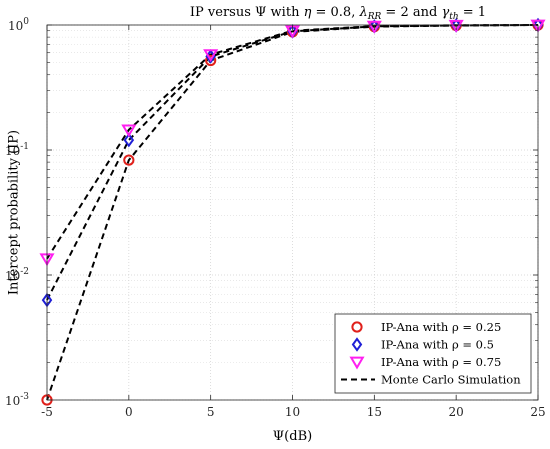 This screenshot has height=449, width=550. I want to click on legend-entry-label: IP-Ana with ρ = 0.25, so click(441, 327).